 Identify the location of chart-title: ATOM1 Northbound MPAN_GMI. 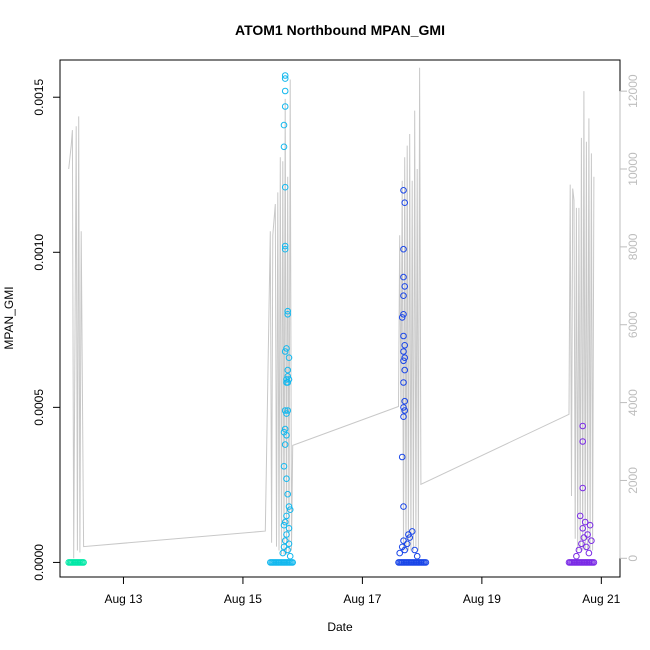
(340, 30).